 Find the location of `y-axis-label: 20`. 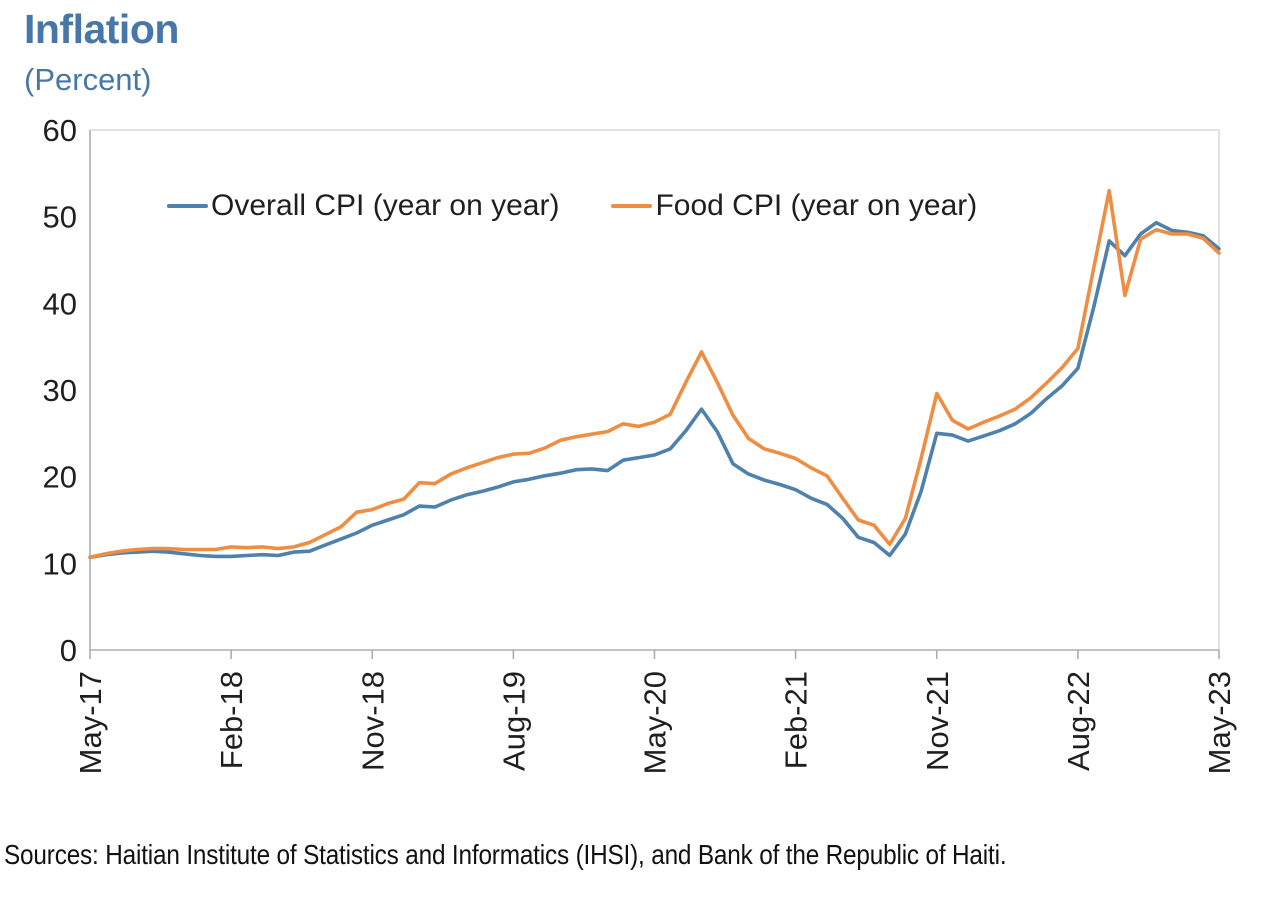

y-axis-label: 20 is located at coordinates (60, 477).